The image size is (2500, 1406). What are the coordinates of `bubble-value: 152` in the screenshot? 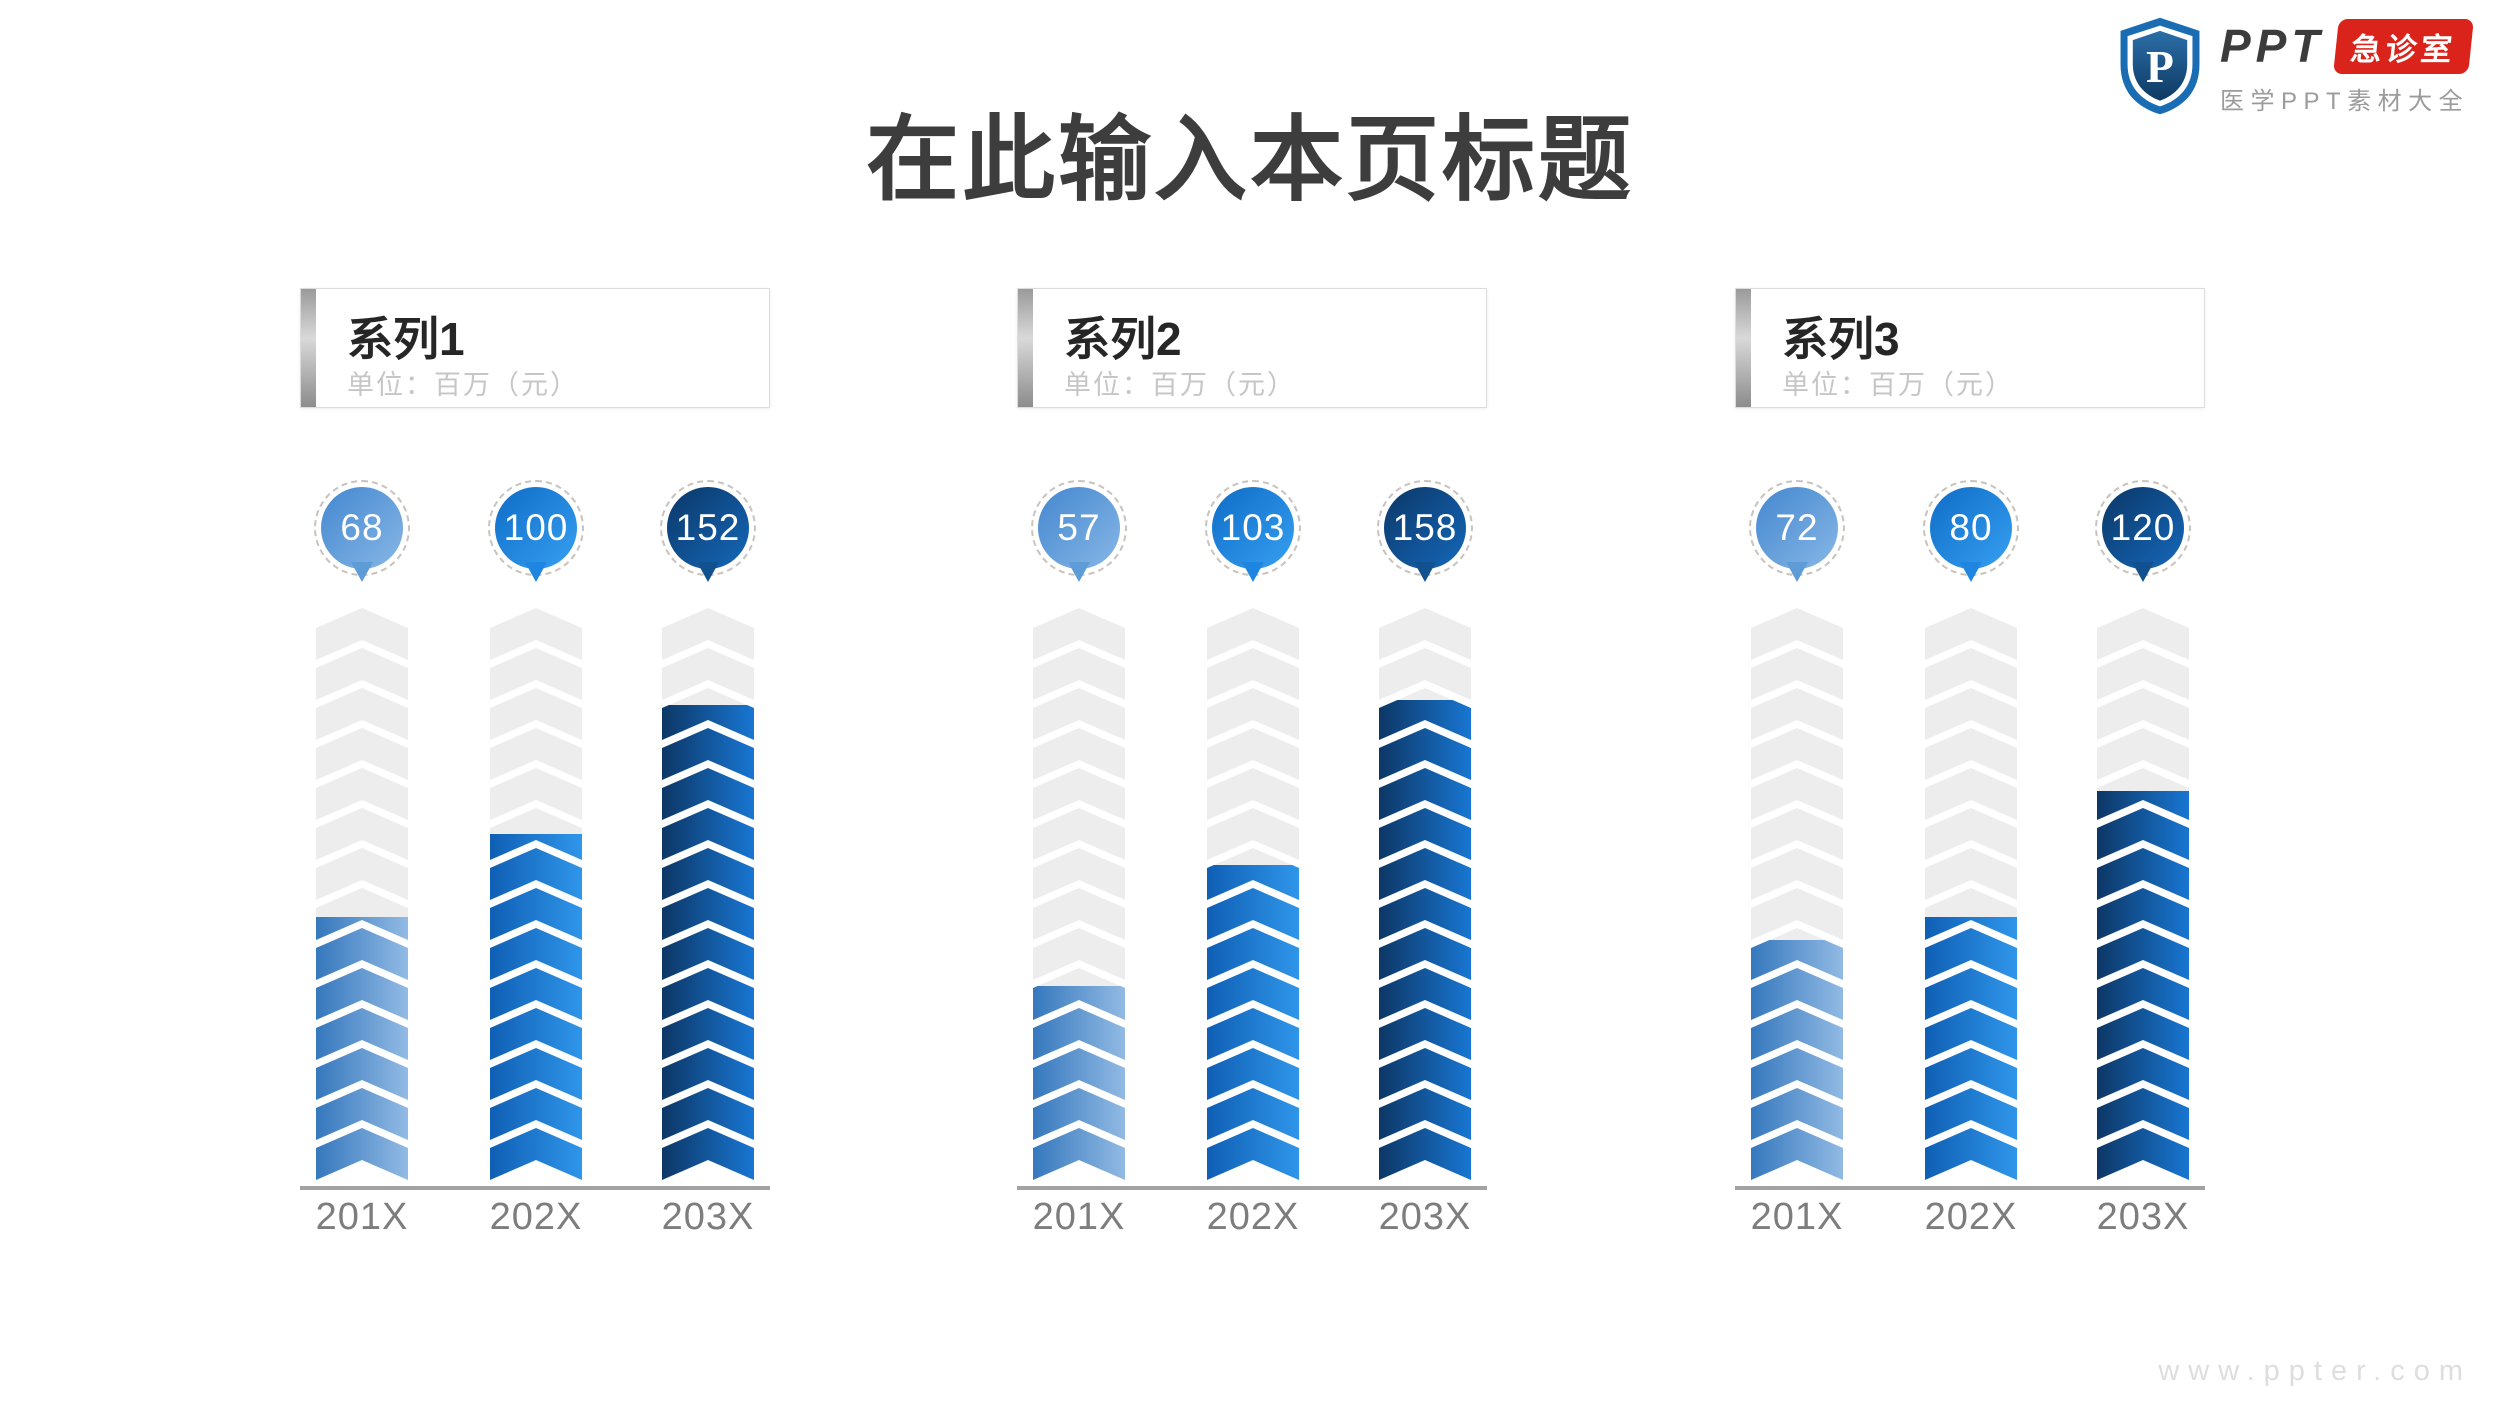 It's located at (708, 527).